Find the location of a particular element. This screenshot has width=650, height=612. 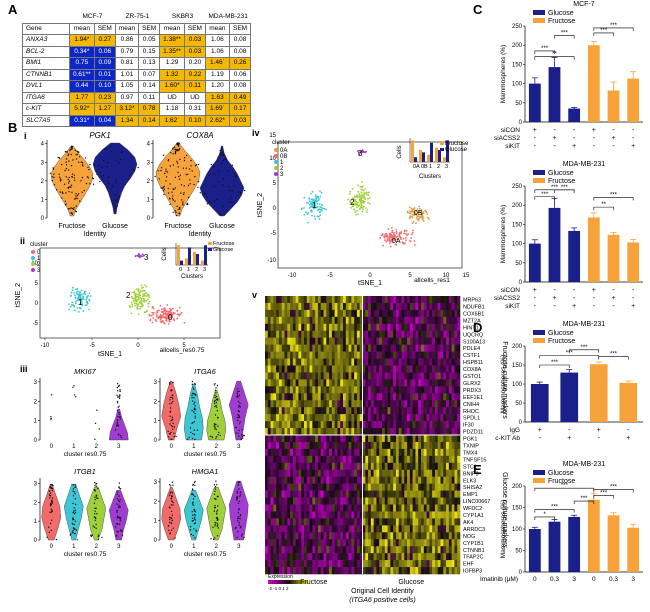

sig-label: *** is located at coordinates (614, 196).